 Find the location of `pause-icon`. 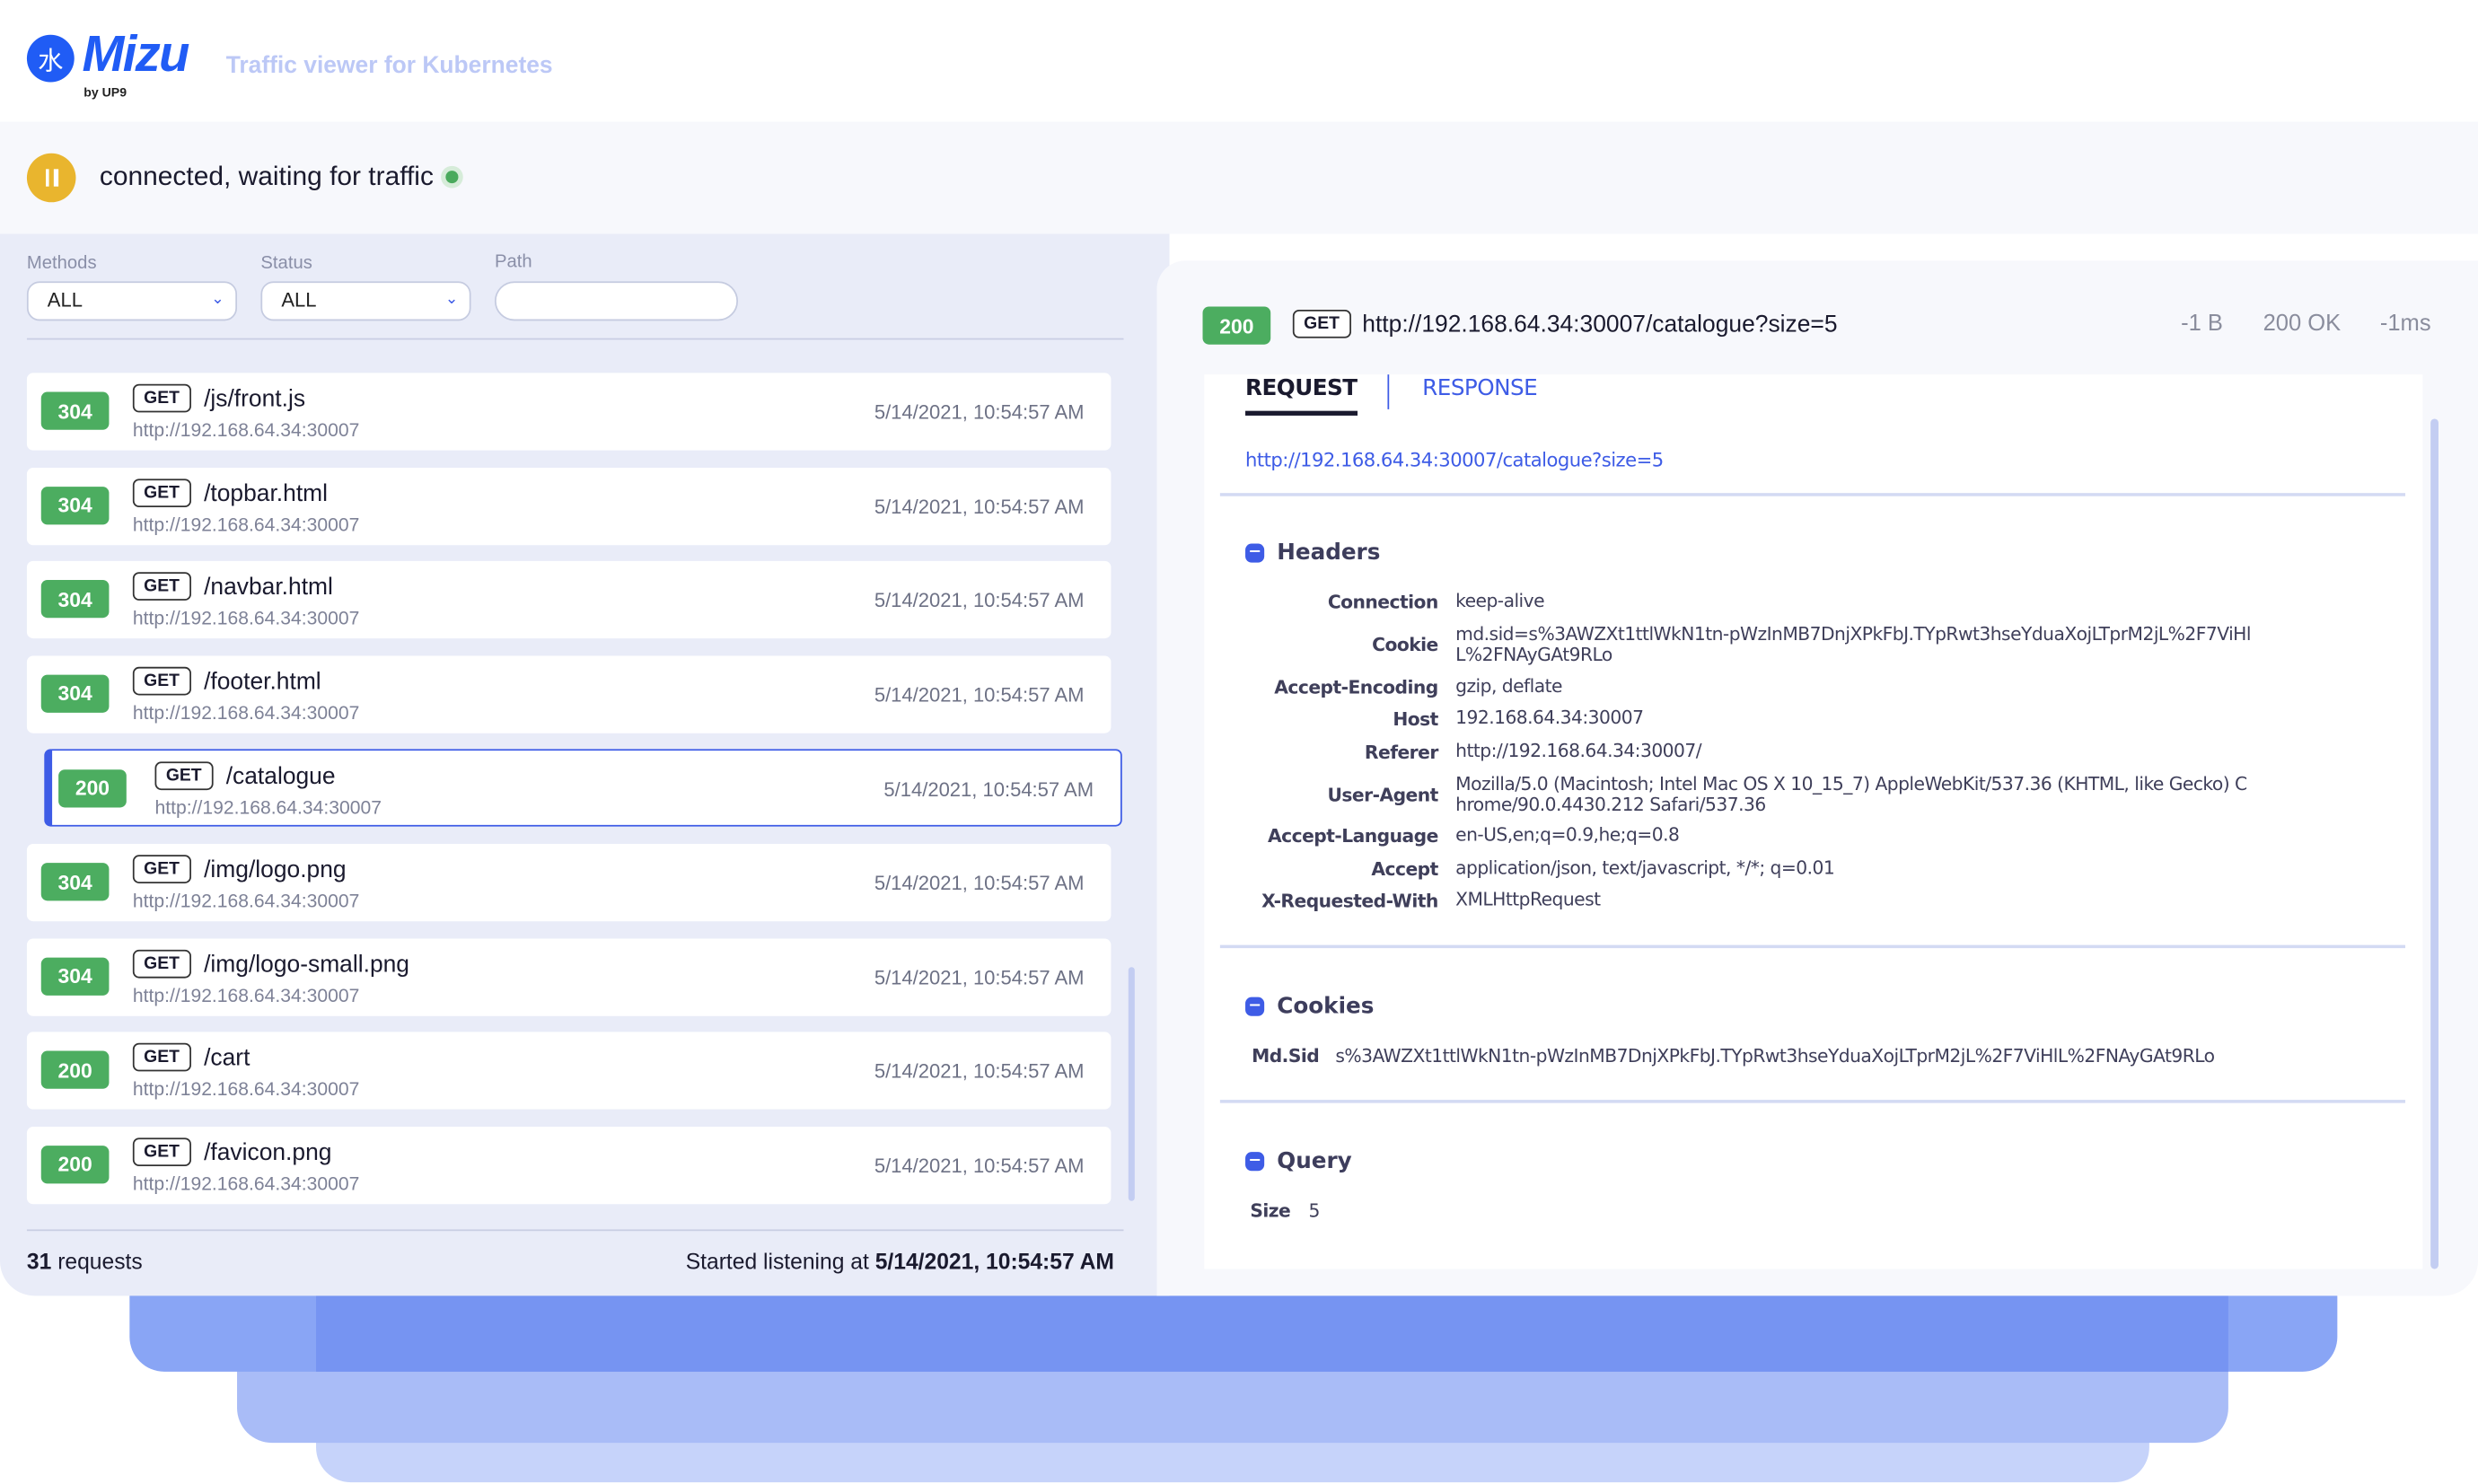

pause-icon is located at coordinates (47, 178).